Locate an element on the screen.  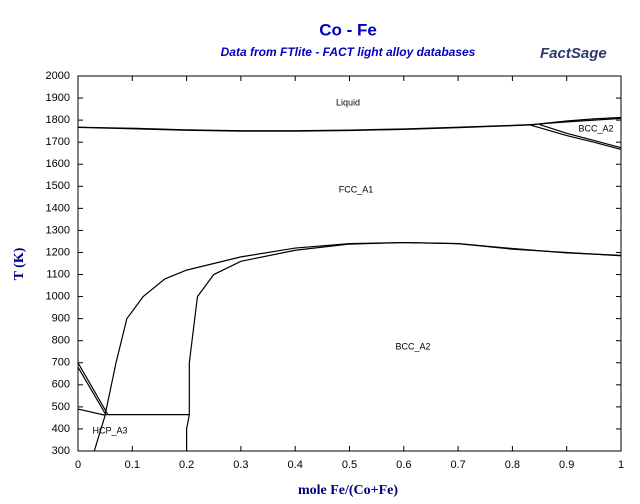
x-tick-label: 0.4 is located at coordinates (295, 465).